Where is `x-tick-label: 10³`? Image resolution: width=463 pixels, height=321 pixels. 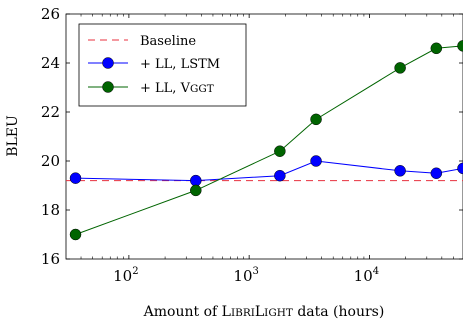 x-tick-label: 10³ is located at coordinates (245, 275).